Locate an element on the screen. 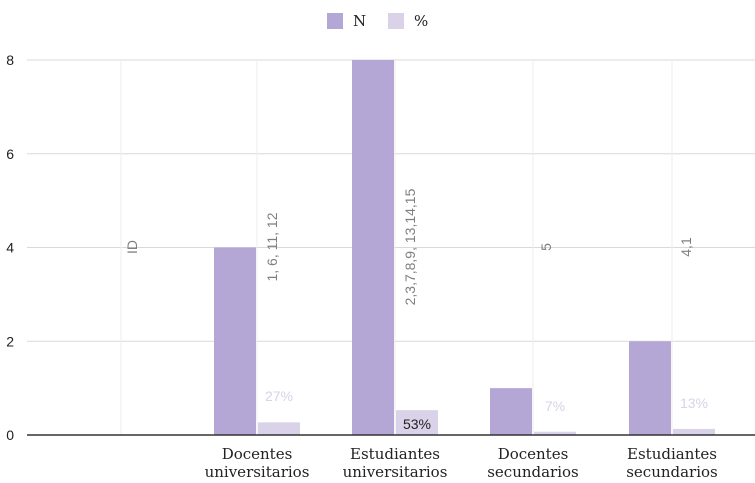 The width and height of the screenshot is (755, 483). y-axis-ticks: 0 2 4 6 8 is located at coordinates (10, 247).